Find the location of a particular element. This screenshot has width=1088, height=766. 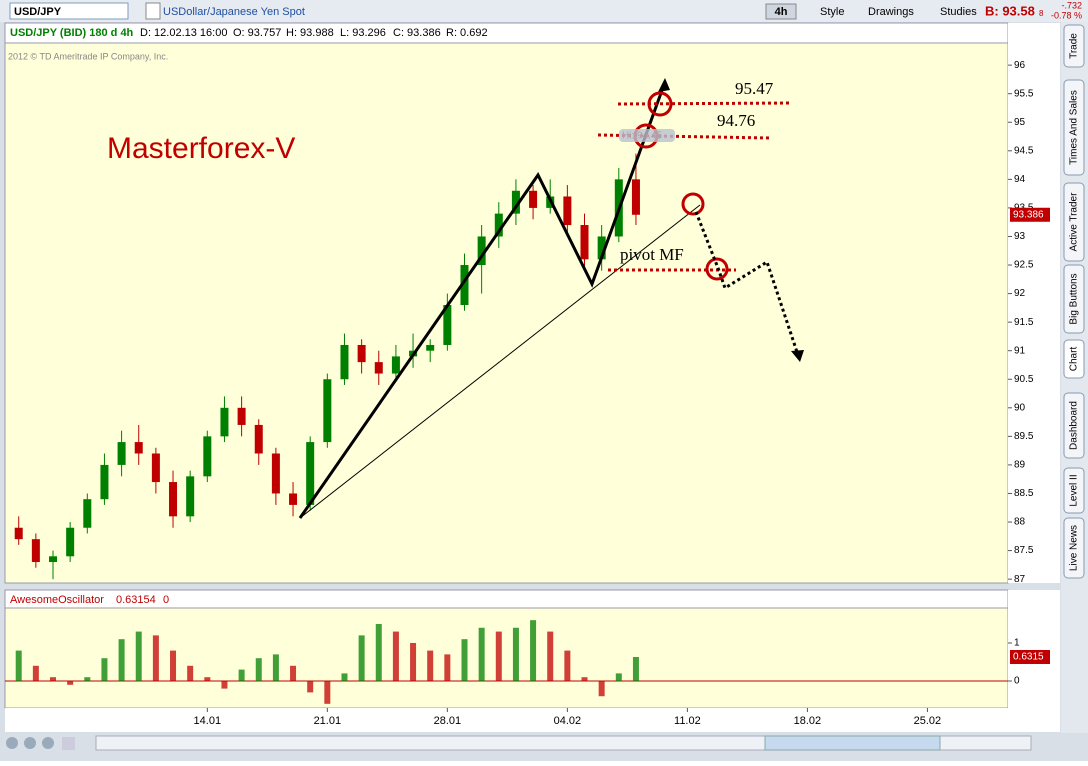

y-tick-label: 95 is located at coordinates (1020, 122).